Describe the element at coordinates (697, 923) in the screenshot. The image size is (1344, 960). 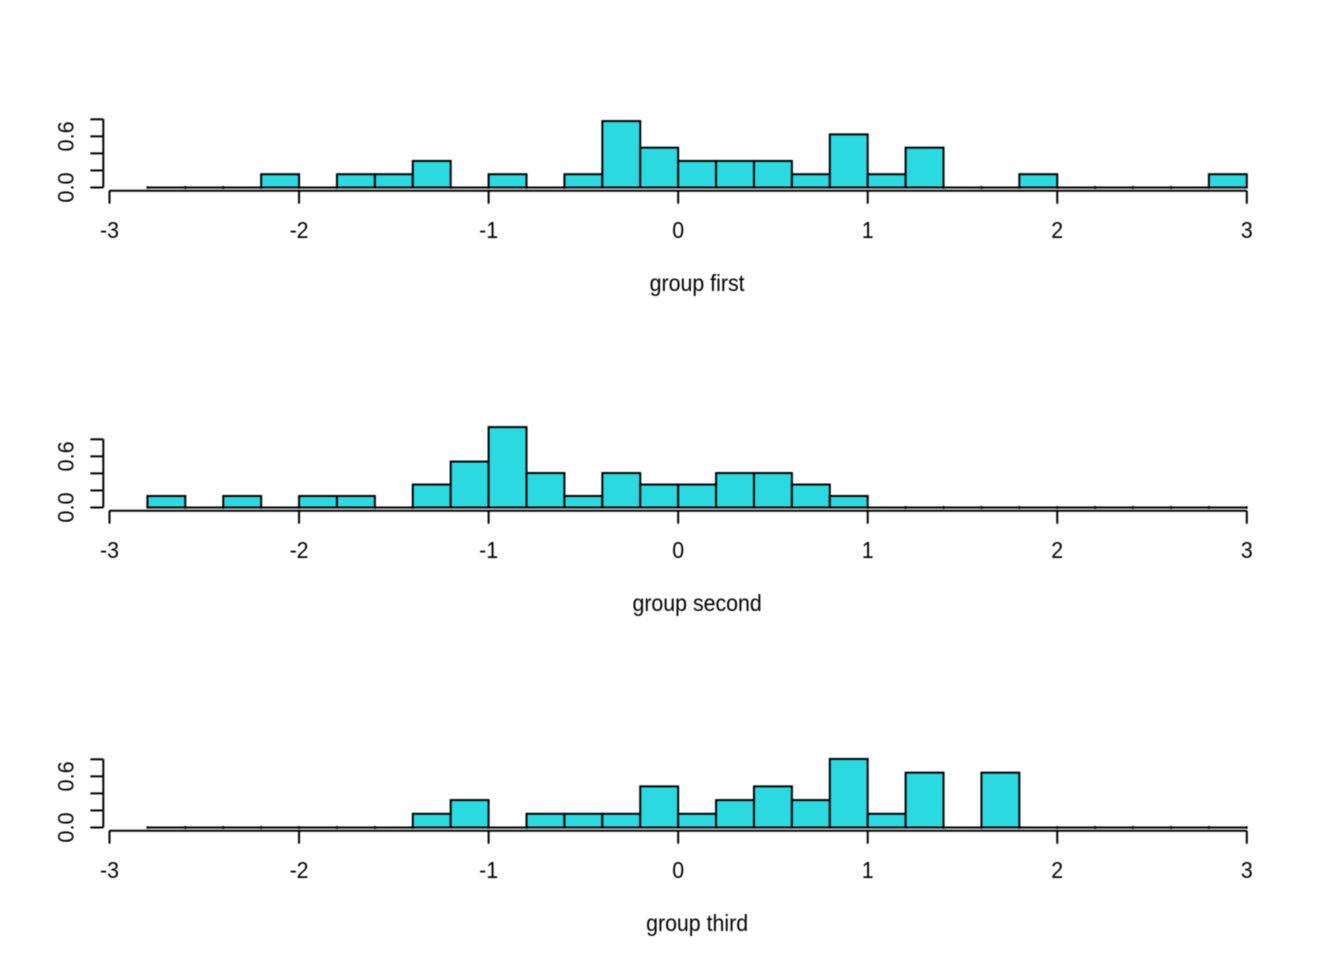
I see `svg-text: group third` at that location.